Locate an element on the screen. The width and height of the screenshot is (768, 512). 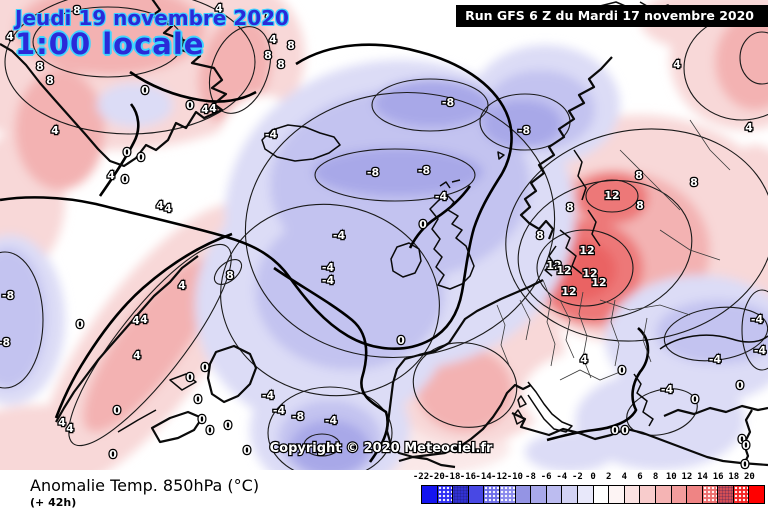
newfoundland-coast is located at coordinates (232, 374).